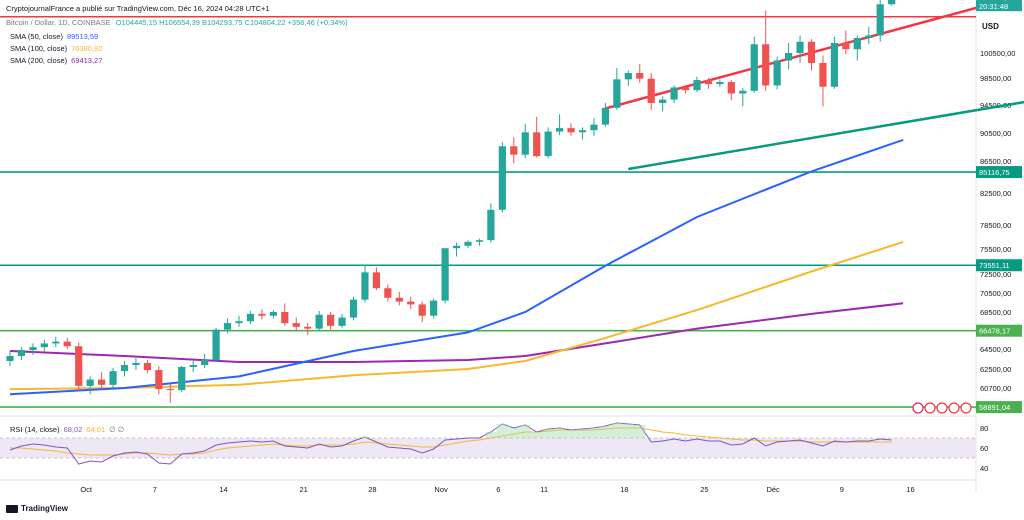  What do you see at coordinates (995, 105) in the screenshot?
I see `y-tick-label: 94500,00` at bounding box center [995, 105].